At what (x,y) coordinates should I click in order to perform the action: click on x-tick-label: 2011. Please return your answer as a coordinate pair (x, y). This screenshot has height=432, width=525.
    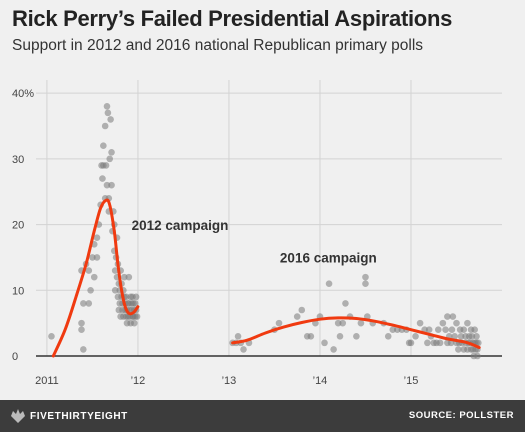
    Looking at the image, I should click on (47, 381).